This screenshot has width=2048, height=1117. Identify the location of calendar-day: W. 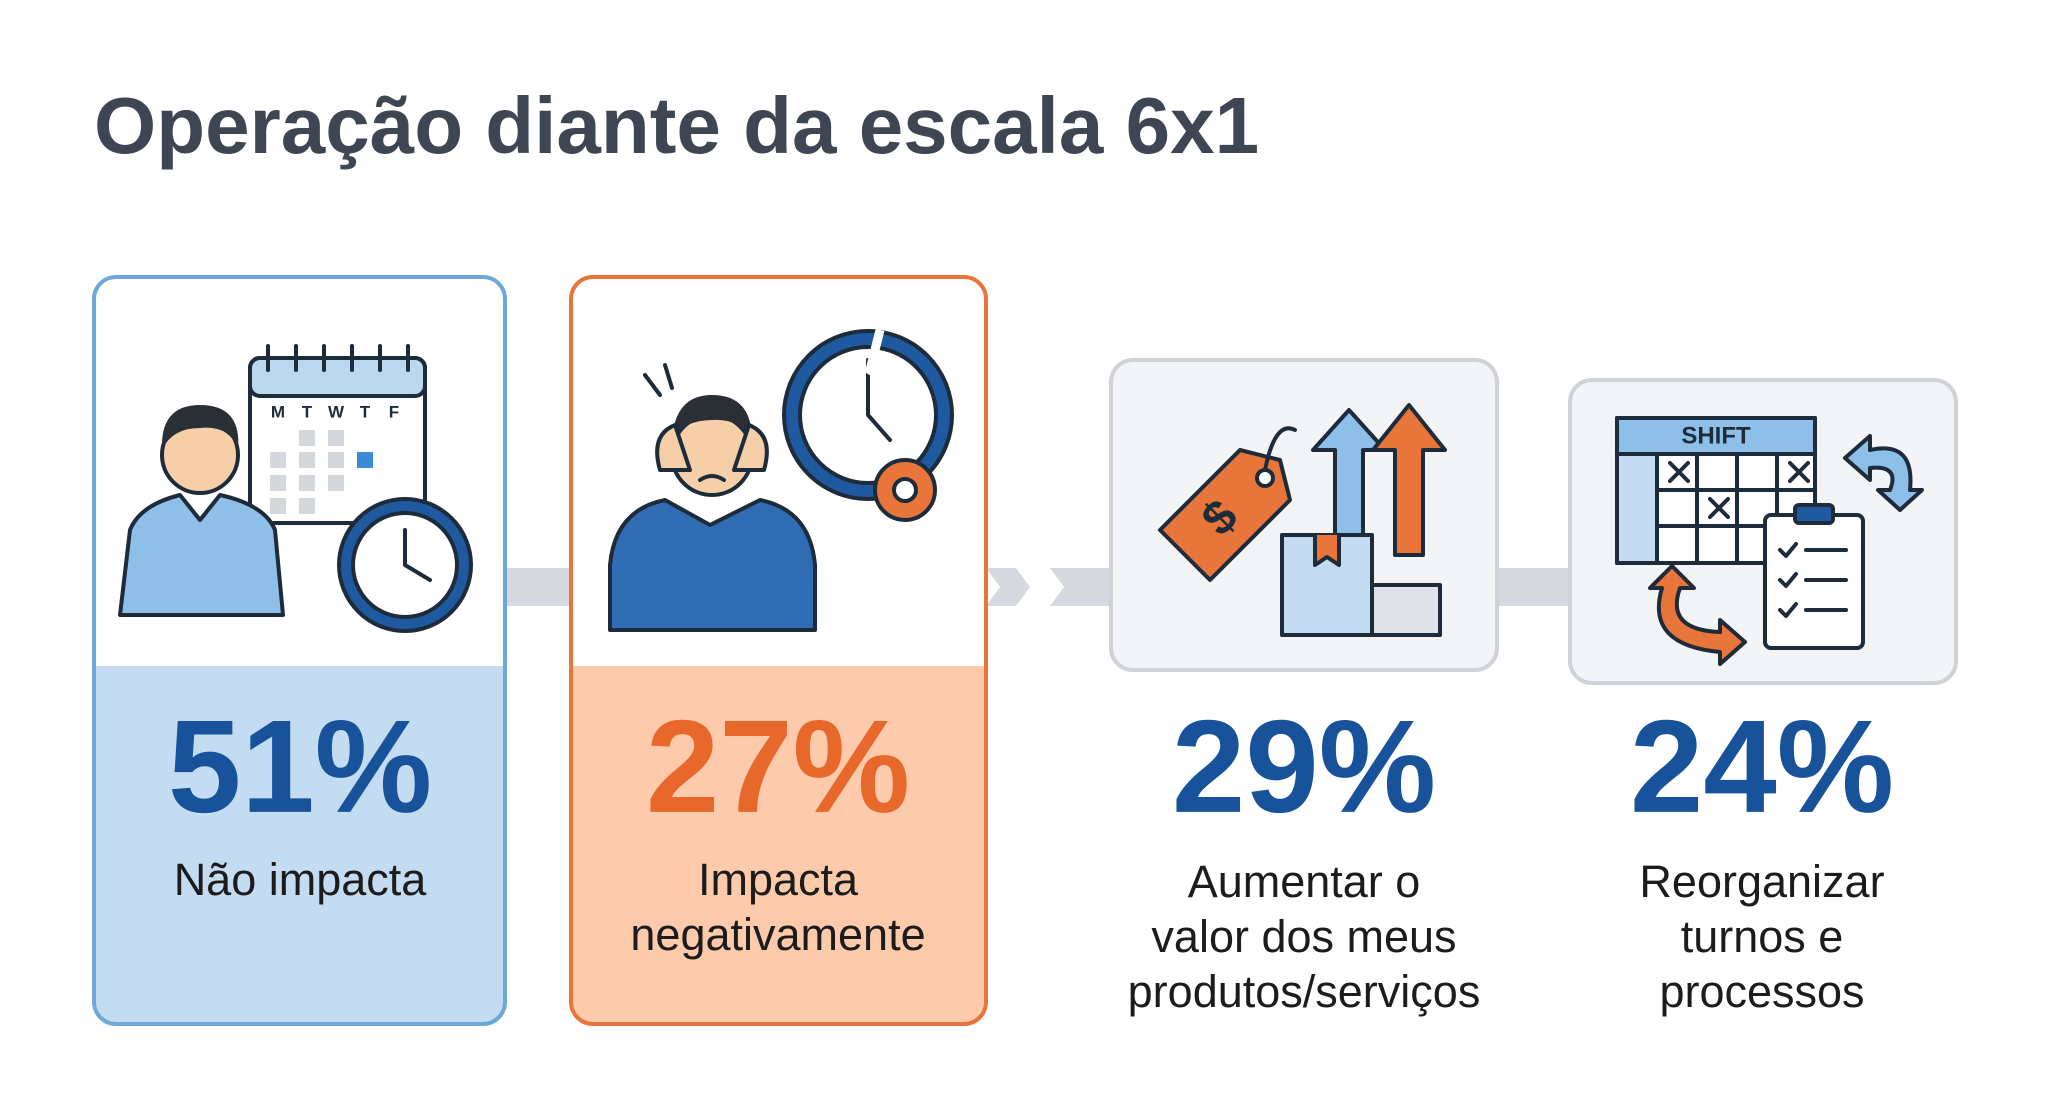
(336, 411).